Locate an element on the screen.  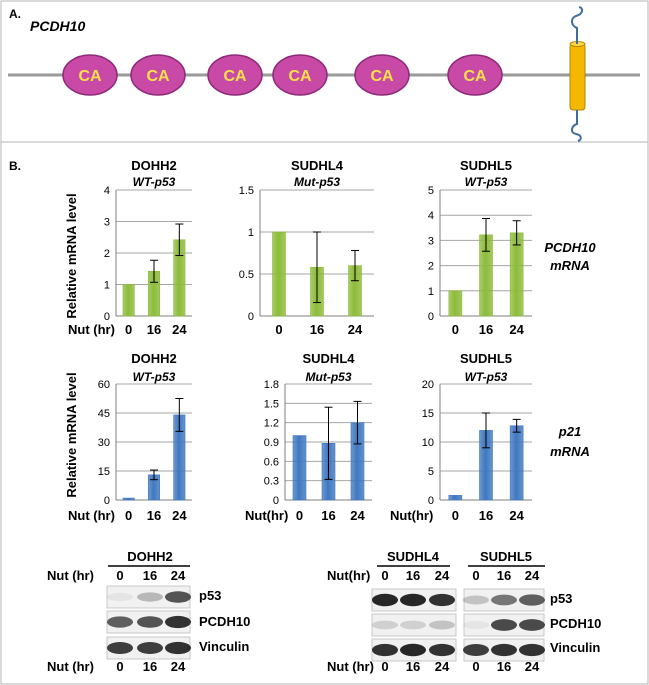
blot-nut-label-right: Nut(hr) is located at coordinates (348, 575).